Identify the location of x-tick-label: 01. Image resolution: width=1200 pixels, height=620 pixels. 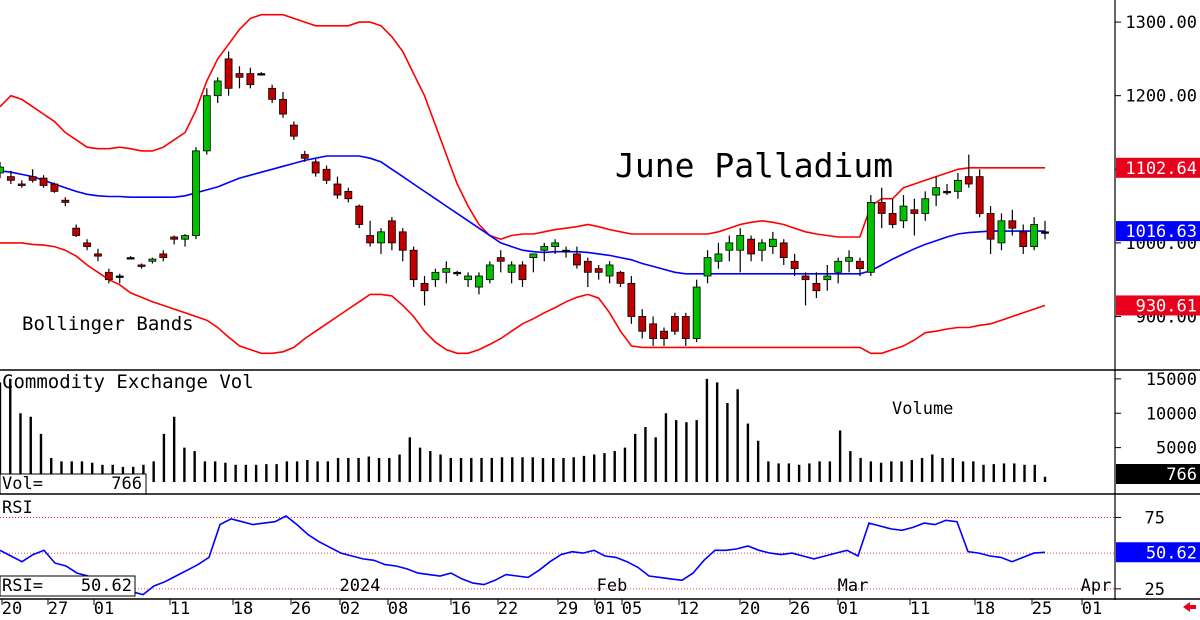
(104, 609).